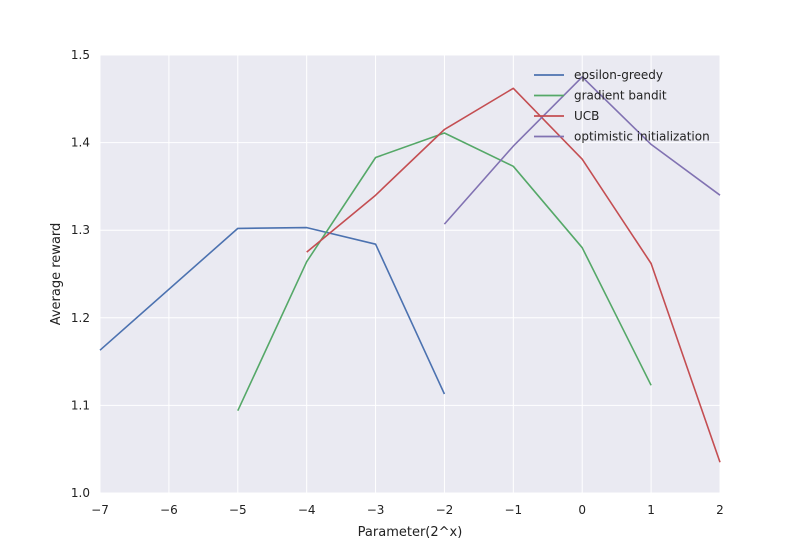 The width and height of the screenshot is (800, 550). I want to click on y-axis-label: Average reward, so click(56, 274).